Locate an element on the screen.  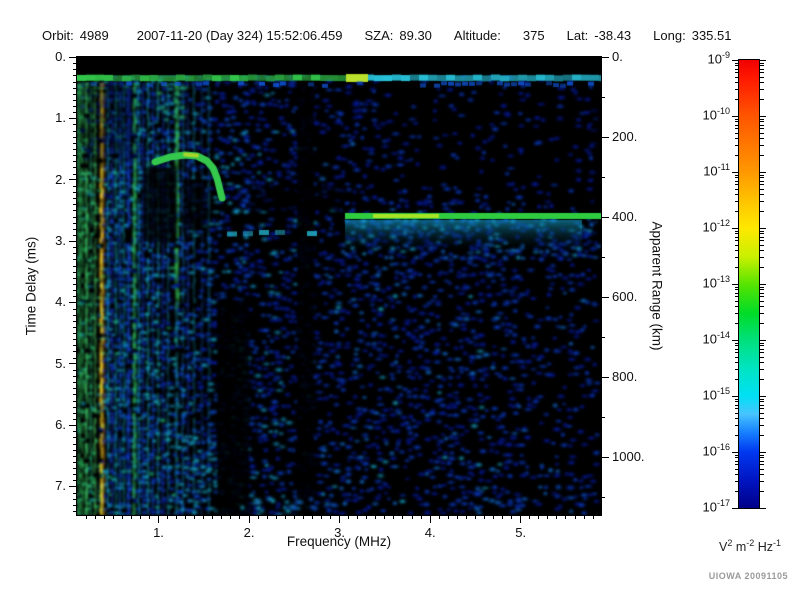
header-field-value: 89.30 is located at coordinates (415, 35).